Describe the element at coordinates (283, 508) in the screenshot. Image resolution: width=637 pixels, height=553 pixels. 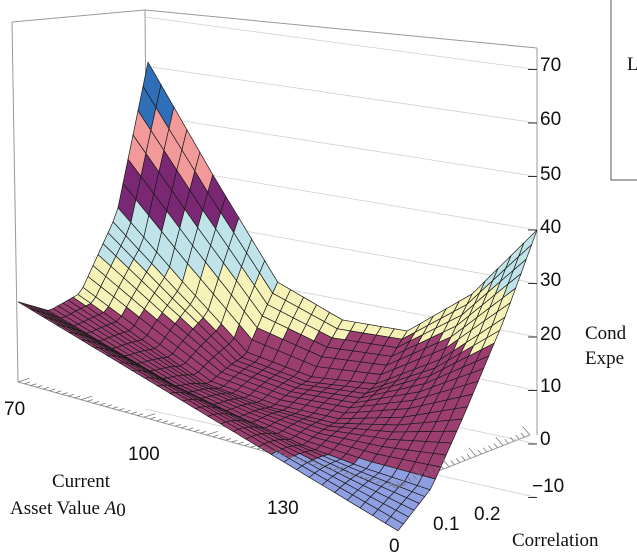
I see `x-tick-label: 130` at that location.